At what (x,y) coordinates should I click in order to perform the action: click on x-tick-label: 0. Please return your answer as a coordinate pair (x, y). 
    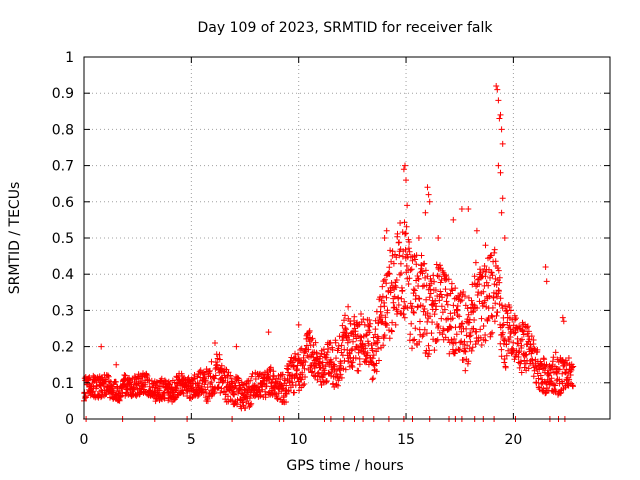
    Looking at the image, I should click on (84, 440).